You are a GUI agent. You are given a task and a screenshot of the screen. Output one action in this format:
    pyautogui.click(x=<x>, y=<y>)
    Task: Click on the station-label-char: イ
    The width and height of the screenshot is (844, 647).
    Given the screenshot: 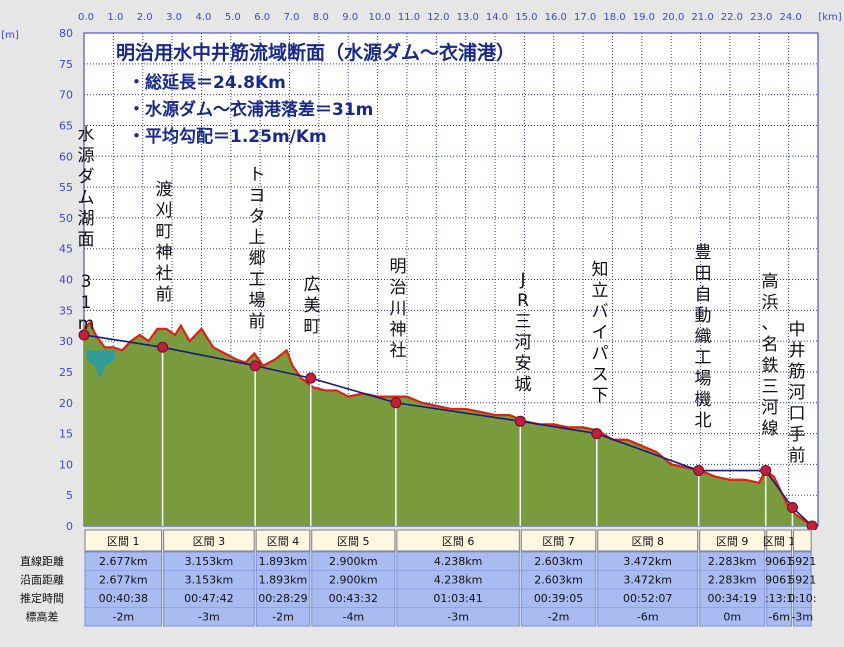 What is the action you would take?
    pyautogui.click(x=600, y=333)
    